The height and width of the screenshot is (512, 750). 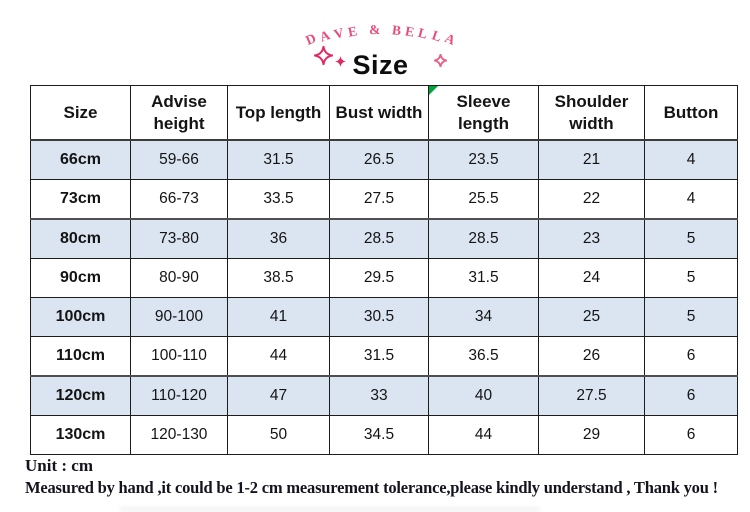 I want to click on table-cell: 30.5, so click(x=379, y=317).